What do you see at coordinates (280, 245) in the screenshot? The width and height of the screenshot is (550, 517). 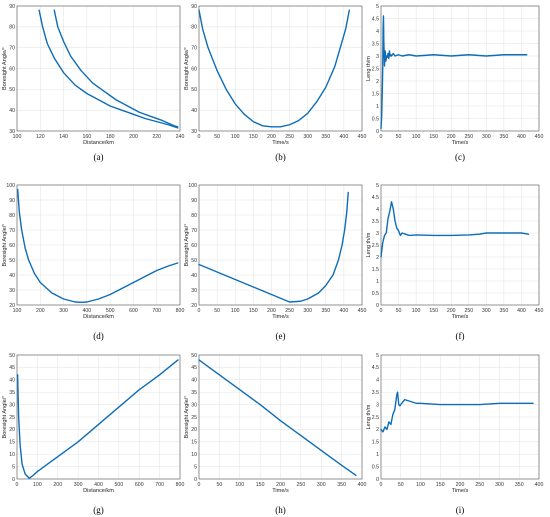 I see `axes-frame-e` at bounding box center [280, 245].